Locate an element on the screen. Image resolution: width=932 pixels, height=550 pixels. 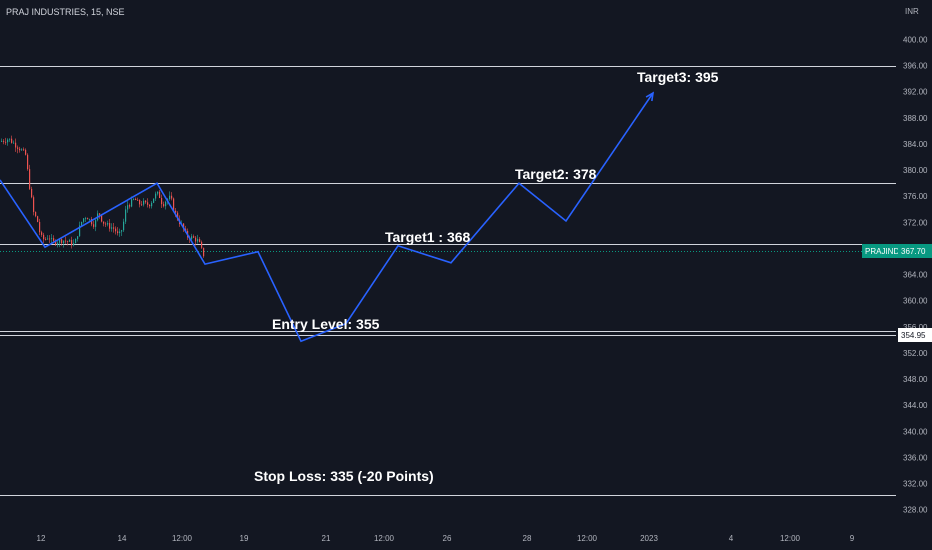
level-price-tag-text: 354.95 is located at coordinates (913, 335).